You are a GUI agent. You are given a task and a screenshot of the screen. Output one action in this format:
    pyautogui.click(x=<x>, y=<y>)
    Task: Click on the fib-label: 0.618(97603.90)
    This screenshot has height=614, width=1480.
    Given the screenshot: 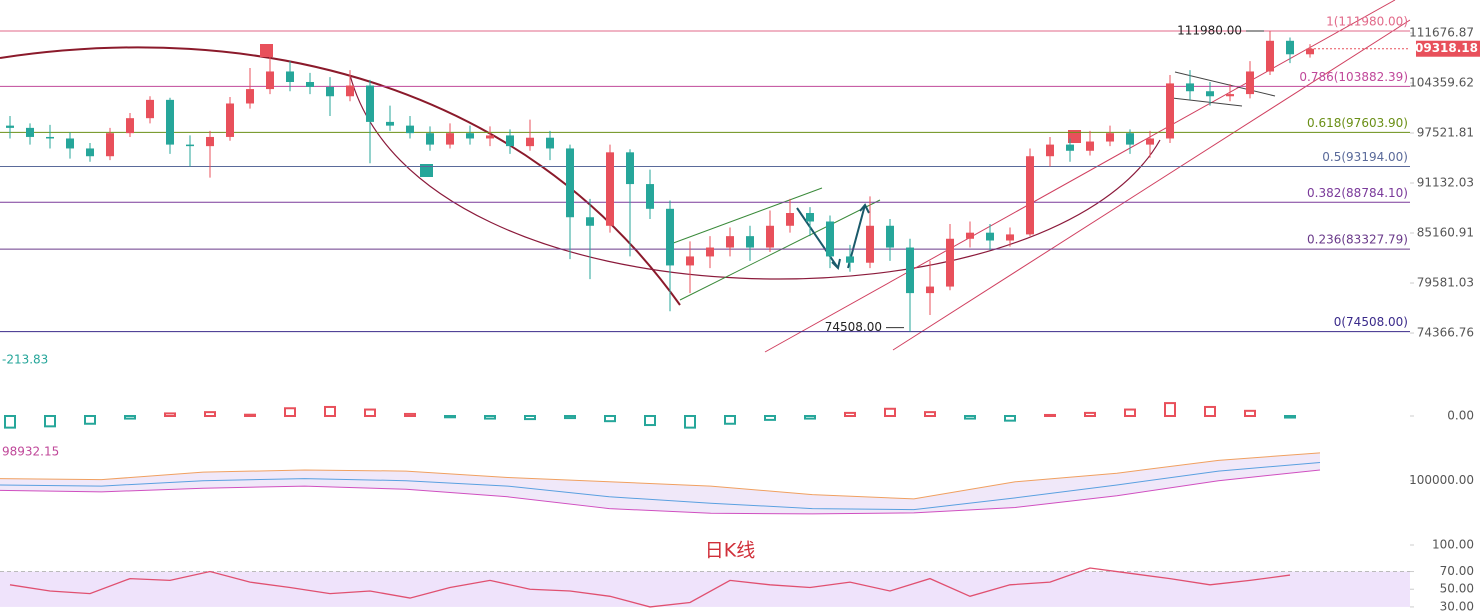 What is the action you would take?
    pyautogui.click(x=1357, y=123)
    